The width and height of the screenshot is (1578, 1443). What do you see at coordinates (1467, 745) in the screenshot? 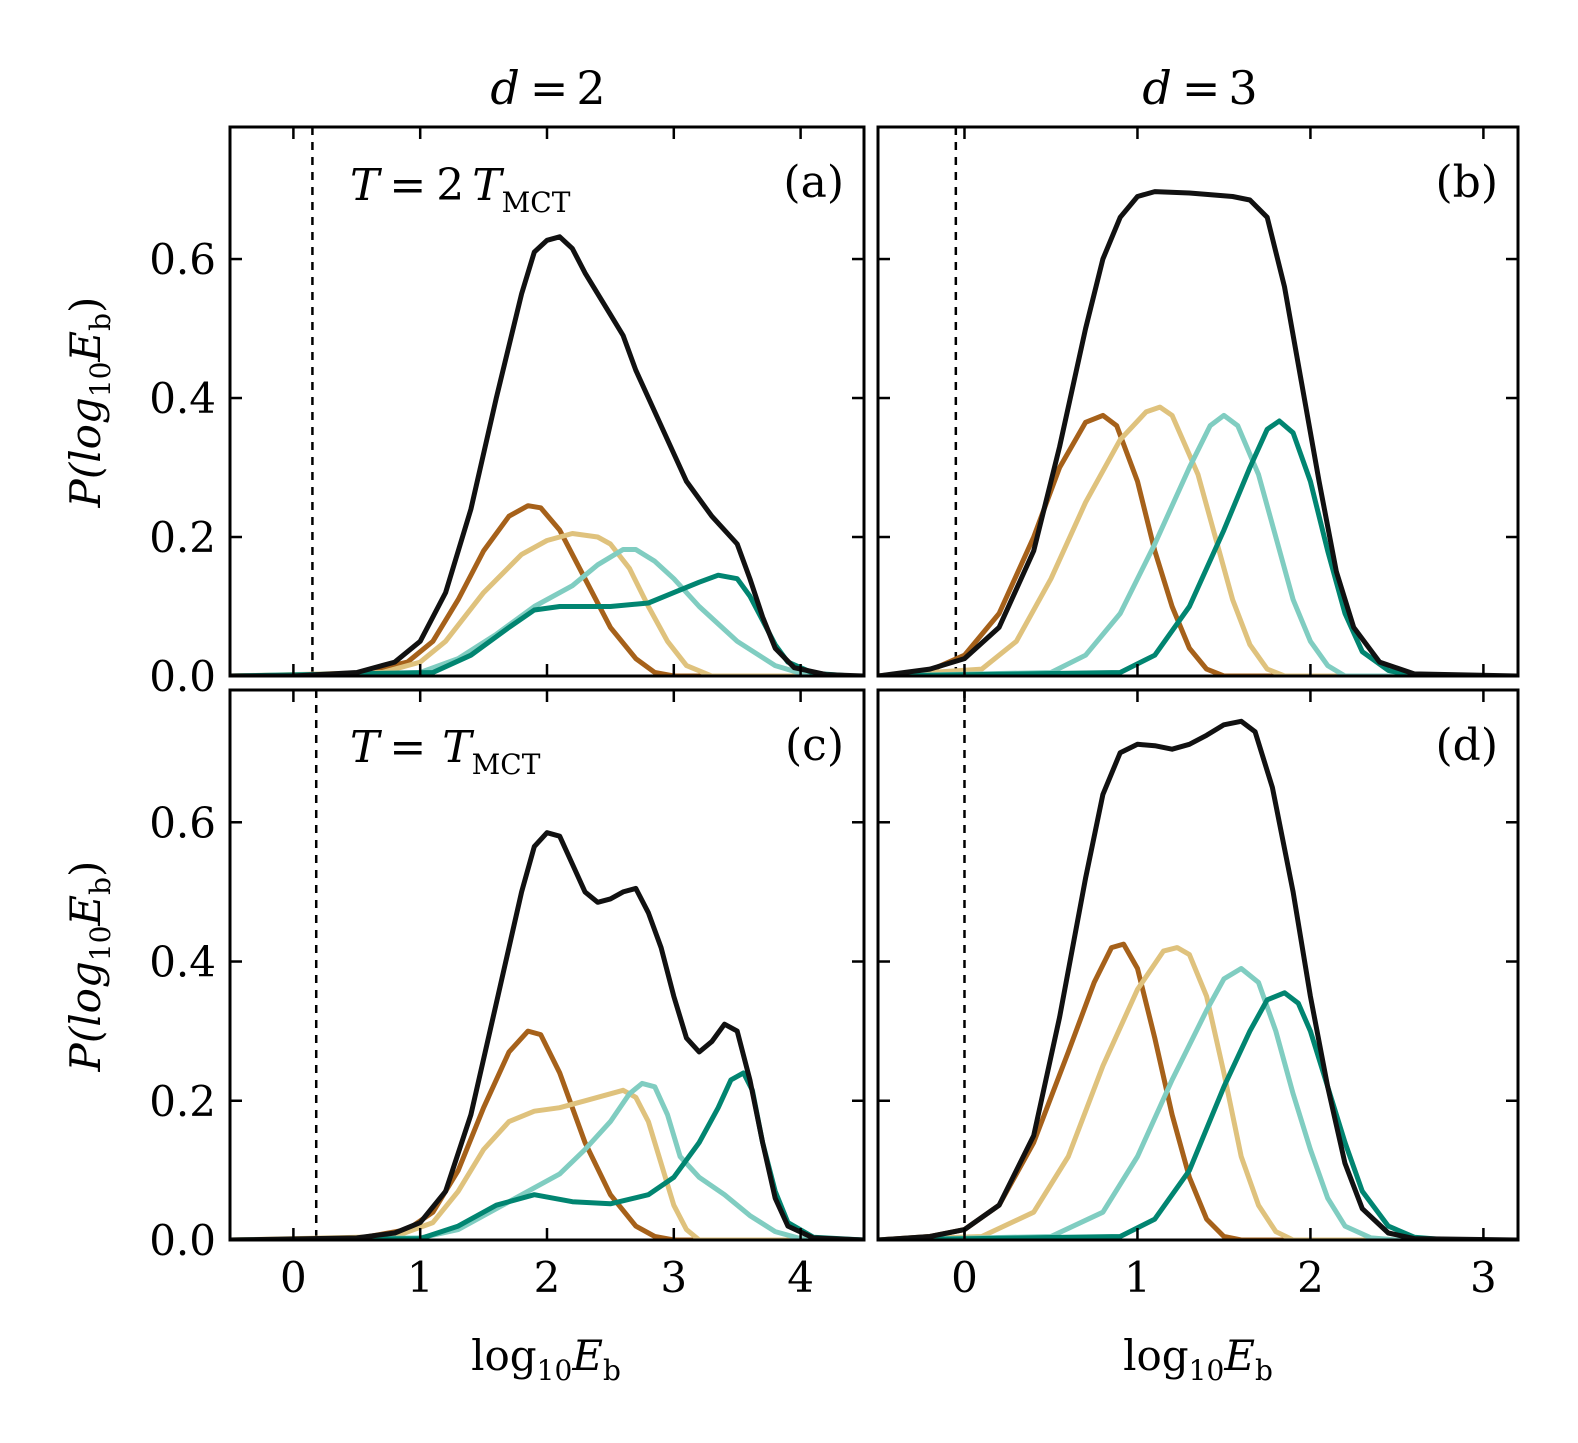
I see `panel-tag: (d)` at bounding box center [1467, 745].